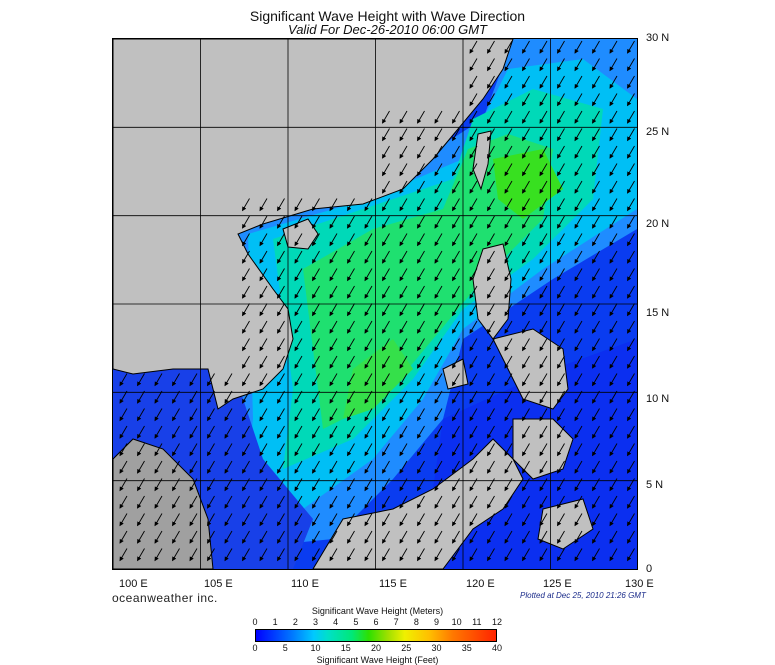 The image size is (775, 665). What do you see at coordinates (305, 584) in the screenshot?
I see `lon-label-110: 110 E` at bounding box center [305, 584].